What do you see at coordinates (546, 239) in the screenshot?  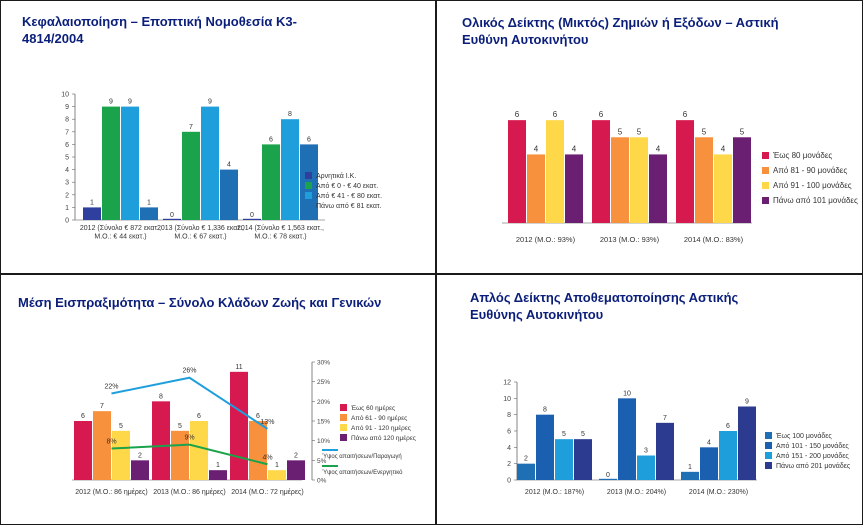 I see `x-tick-label: 2012 (Μ.Ο.: 93%)` at bounding box center [546, 239].